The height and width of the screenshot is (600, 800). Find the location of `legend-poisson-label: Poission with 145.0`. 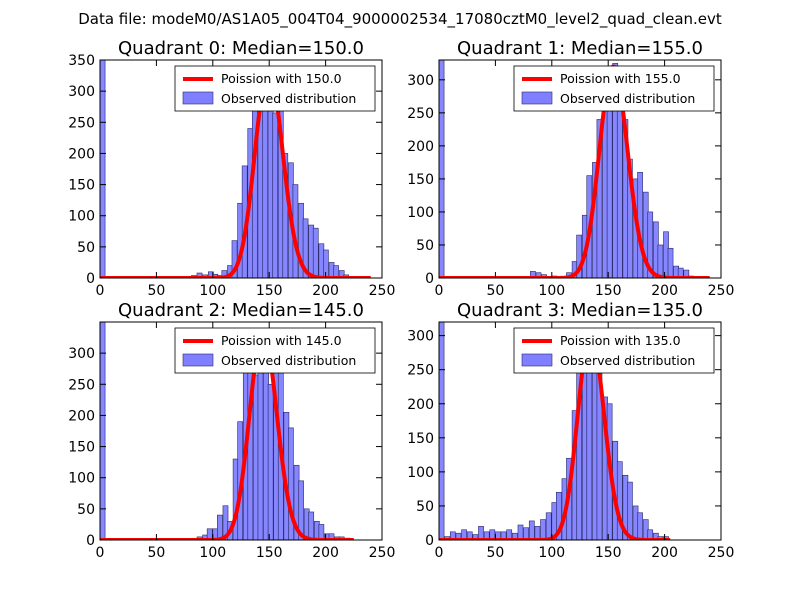

legend-poisson-label: Poission with 145.0 is located at coordinates (281, 340).